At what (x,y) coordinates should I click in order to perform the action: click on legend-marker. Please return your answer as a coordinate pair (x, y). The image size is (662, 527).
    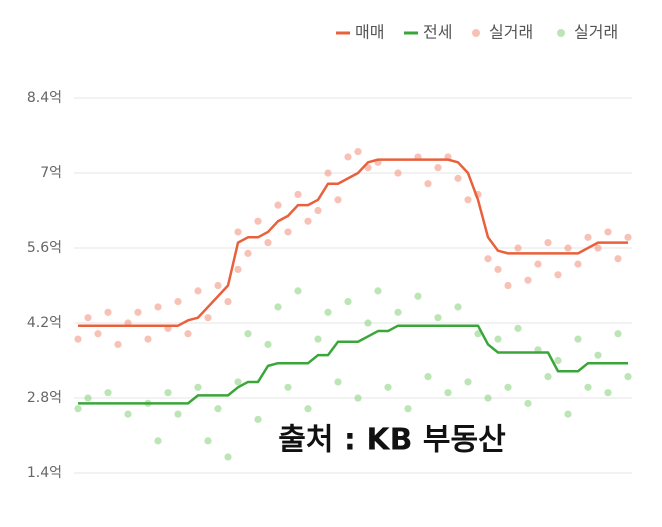
    Looking at the image, I should click on (561, 33).